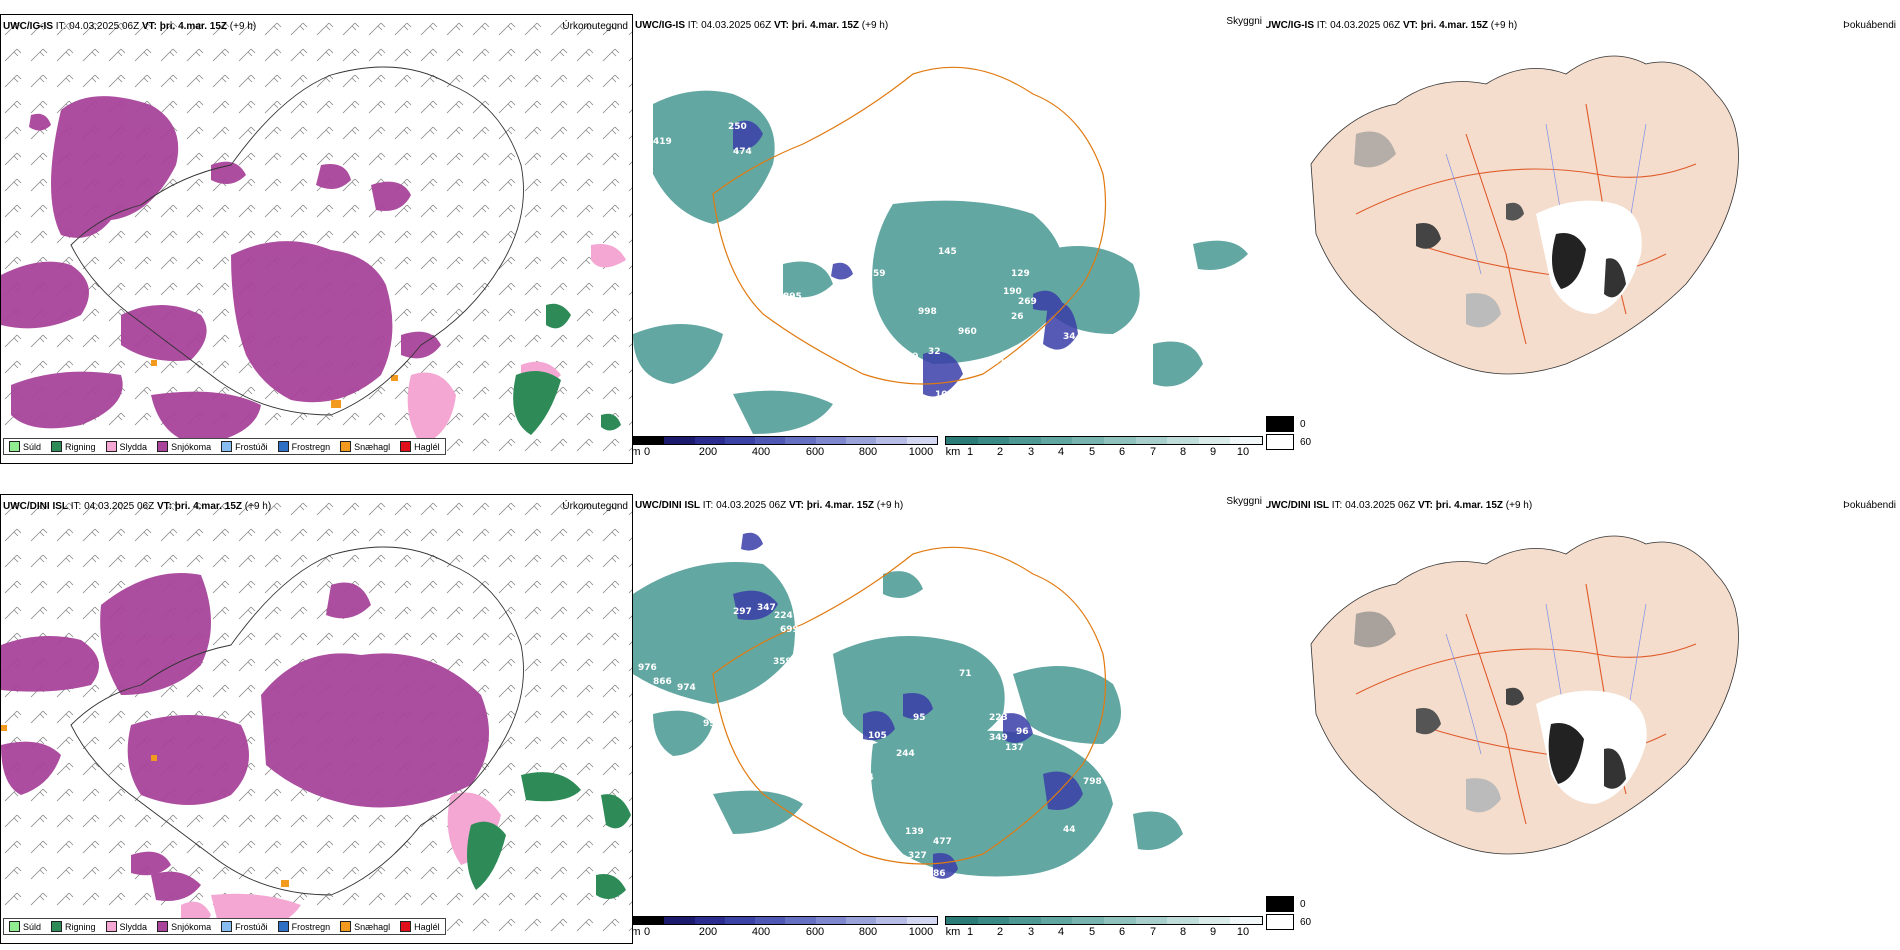 The image size is (1900, 950). I want to click on colorbar-unit: m, so click(637, 452).